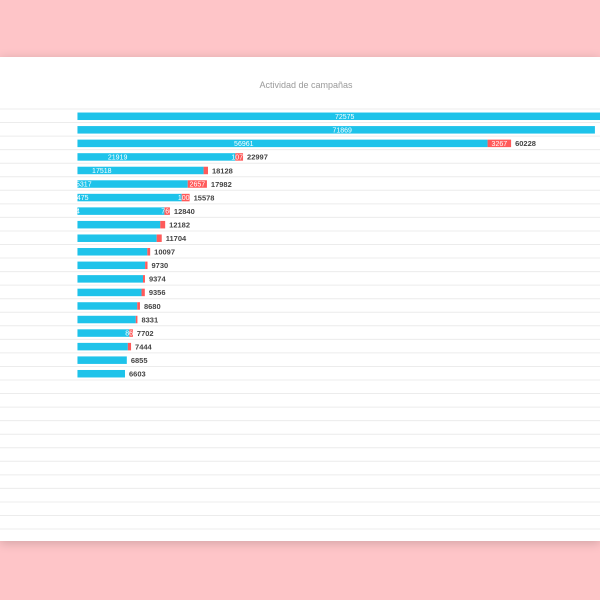  Describe the element at coordinates (157, 292) in the screenshot. I see `bar-total-label: 9356` at that location.